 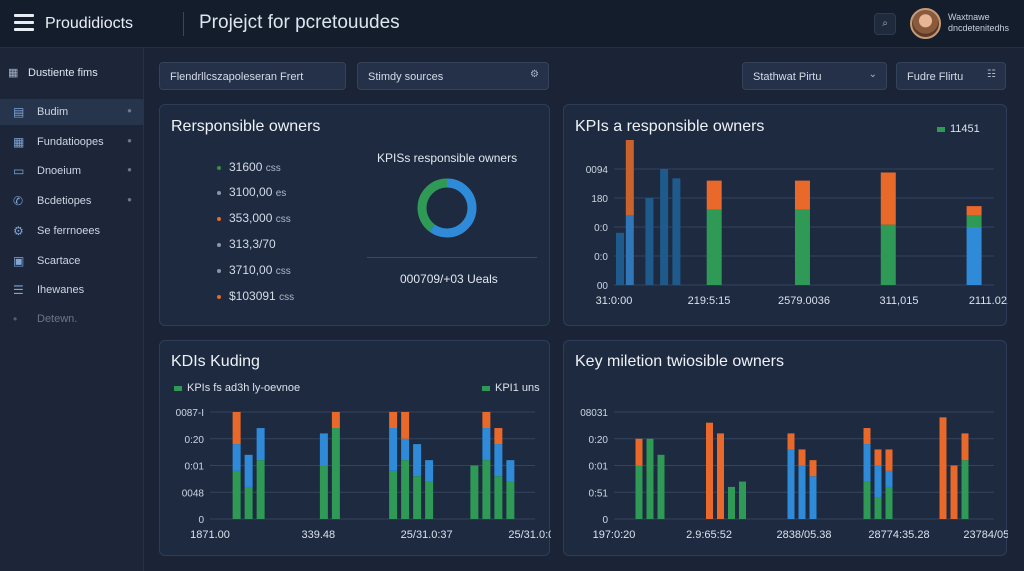 I want to click on y-tick-label: 08031, so click(x=594, y=413).